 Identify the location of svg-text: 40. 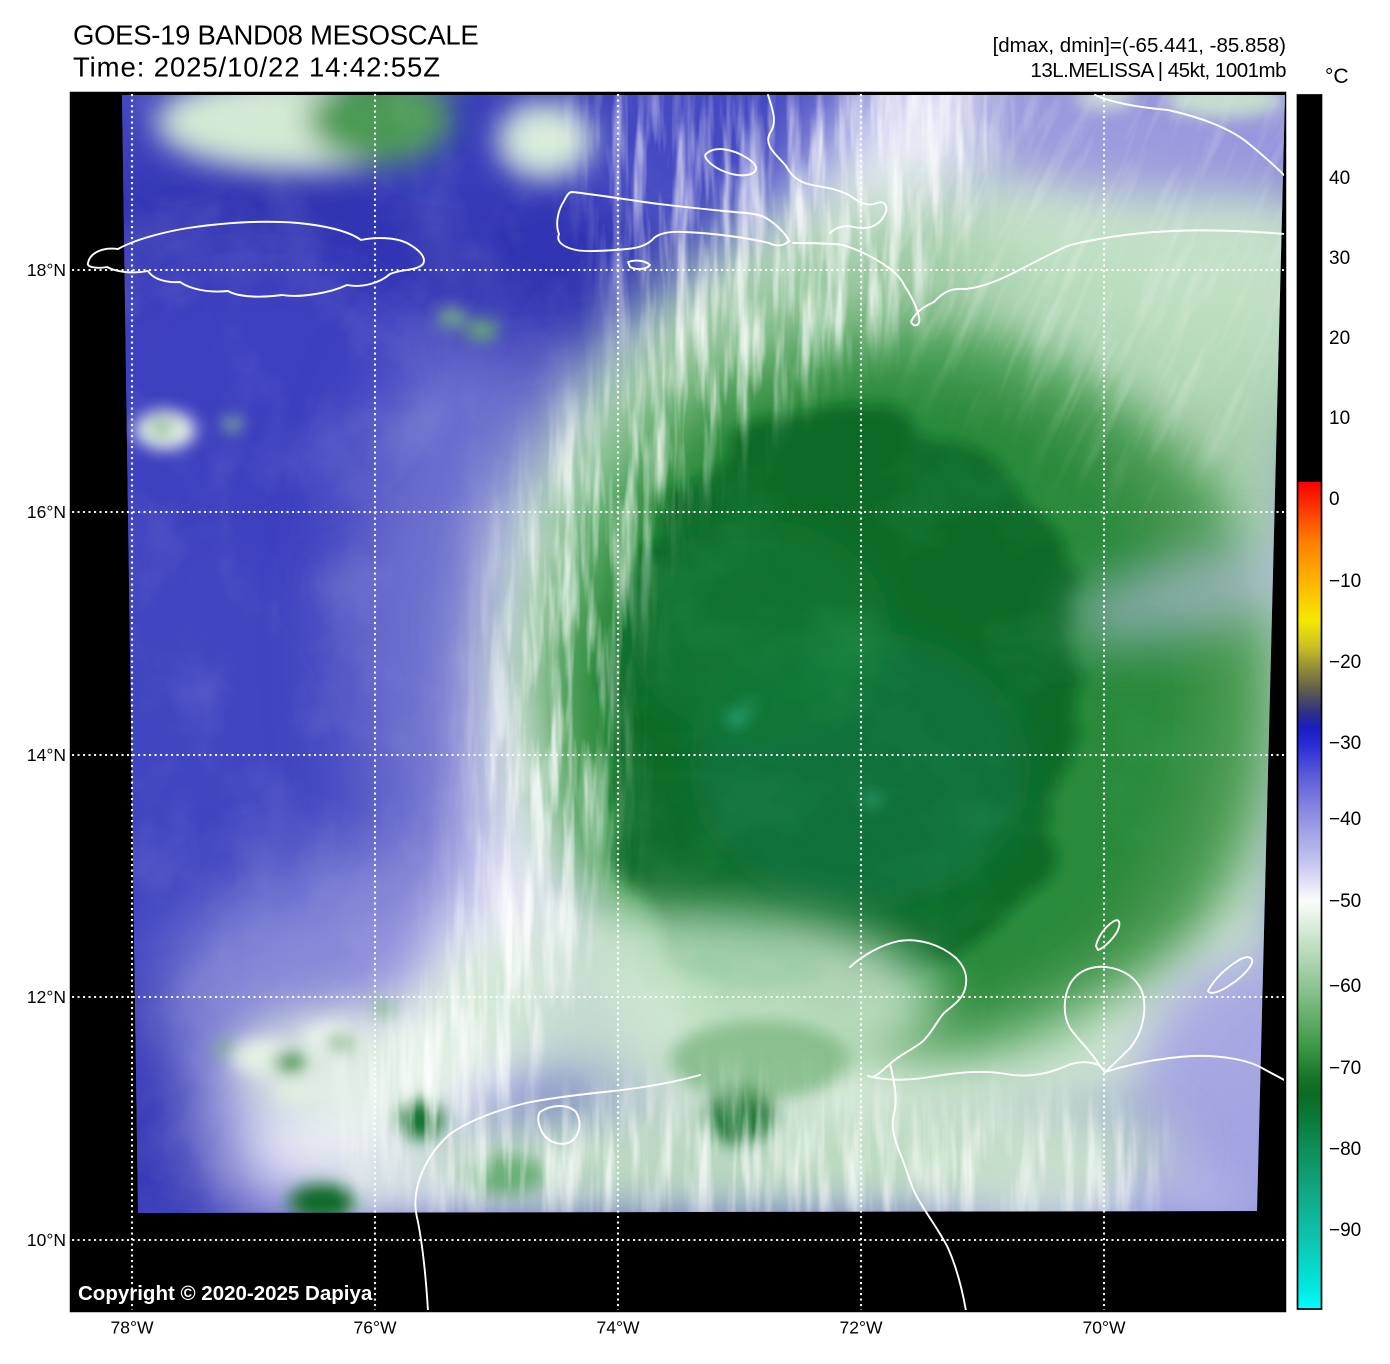
(1339, 178).